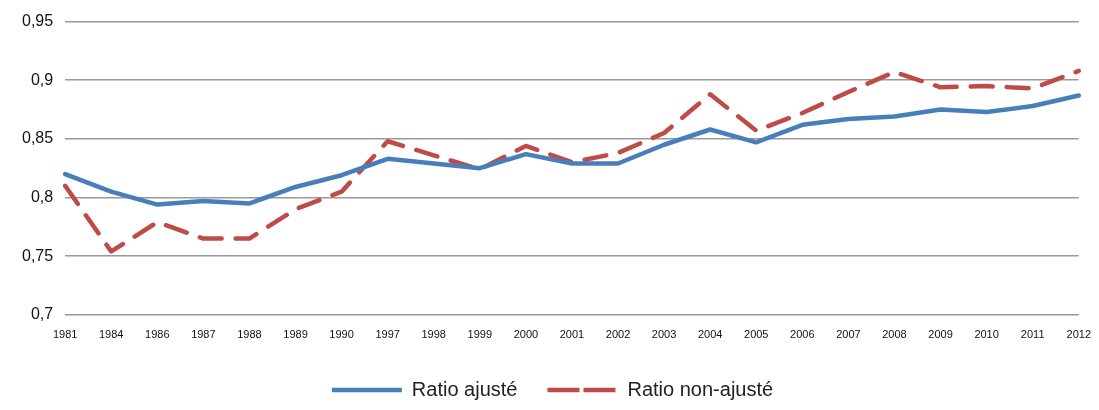 This screenshot has height=410, width=1099. I want to click on x-tick-label: 2002, so click(618, 334).